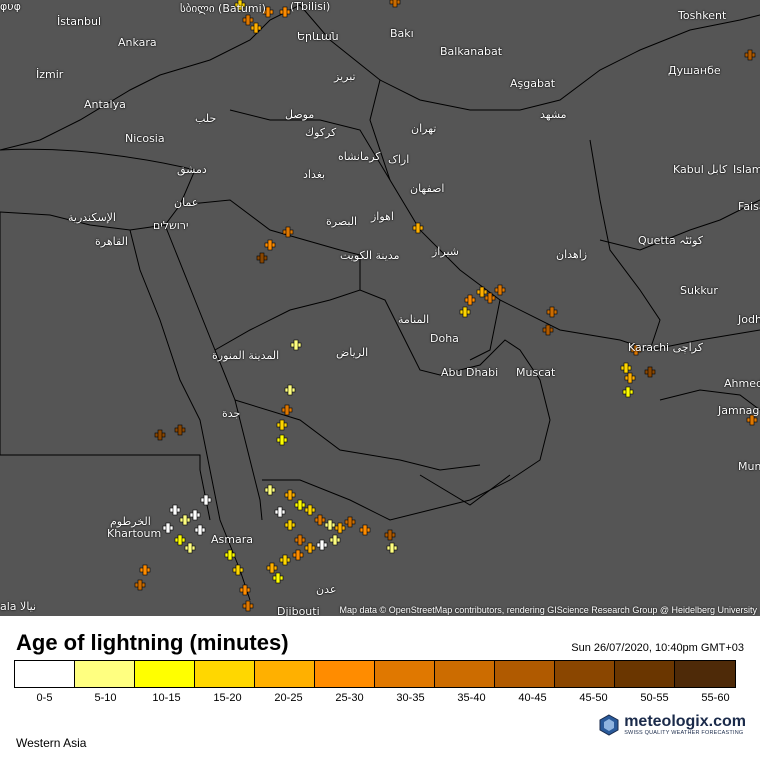 This screenshot has height=760, width=760. Describe the element at coordinates (349, 698) in the screenshot. I see `scale-label: 25-30` at that location.